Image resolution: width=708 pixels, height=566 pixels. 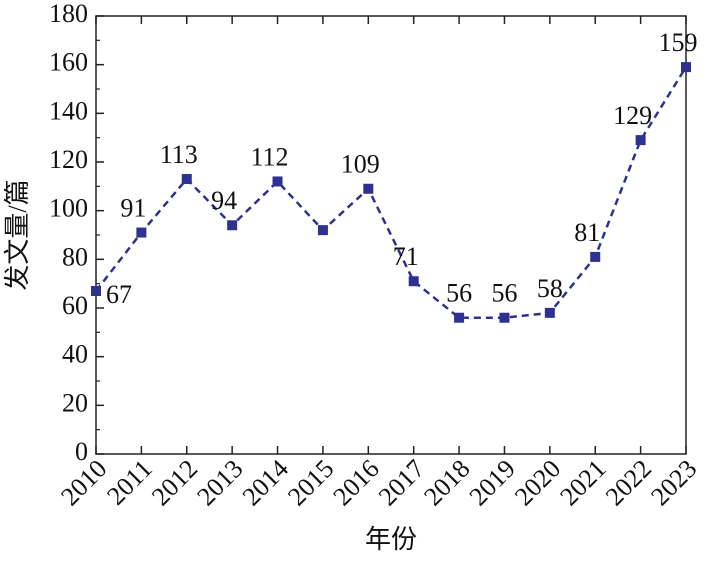 What do you see at coordinates (537, 482) in the screenshot?
I see `x-tick-label: 2020` at bounding box center [537, 482].